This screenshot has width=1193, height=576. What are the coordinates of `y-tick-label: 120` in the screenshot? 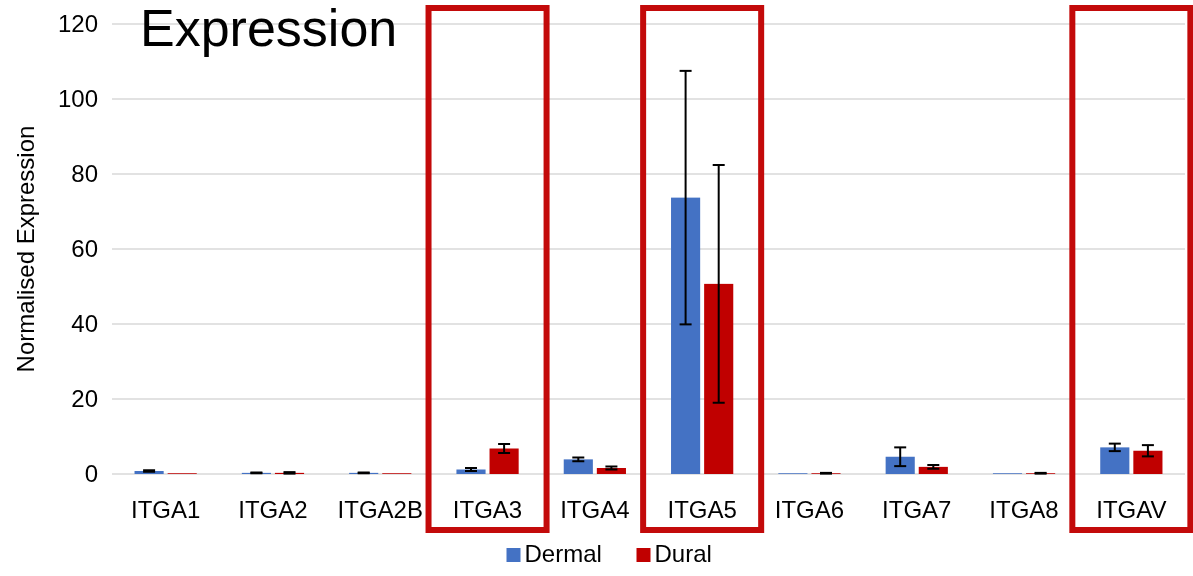 It's located at (77, 24).